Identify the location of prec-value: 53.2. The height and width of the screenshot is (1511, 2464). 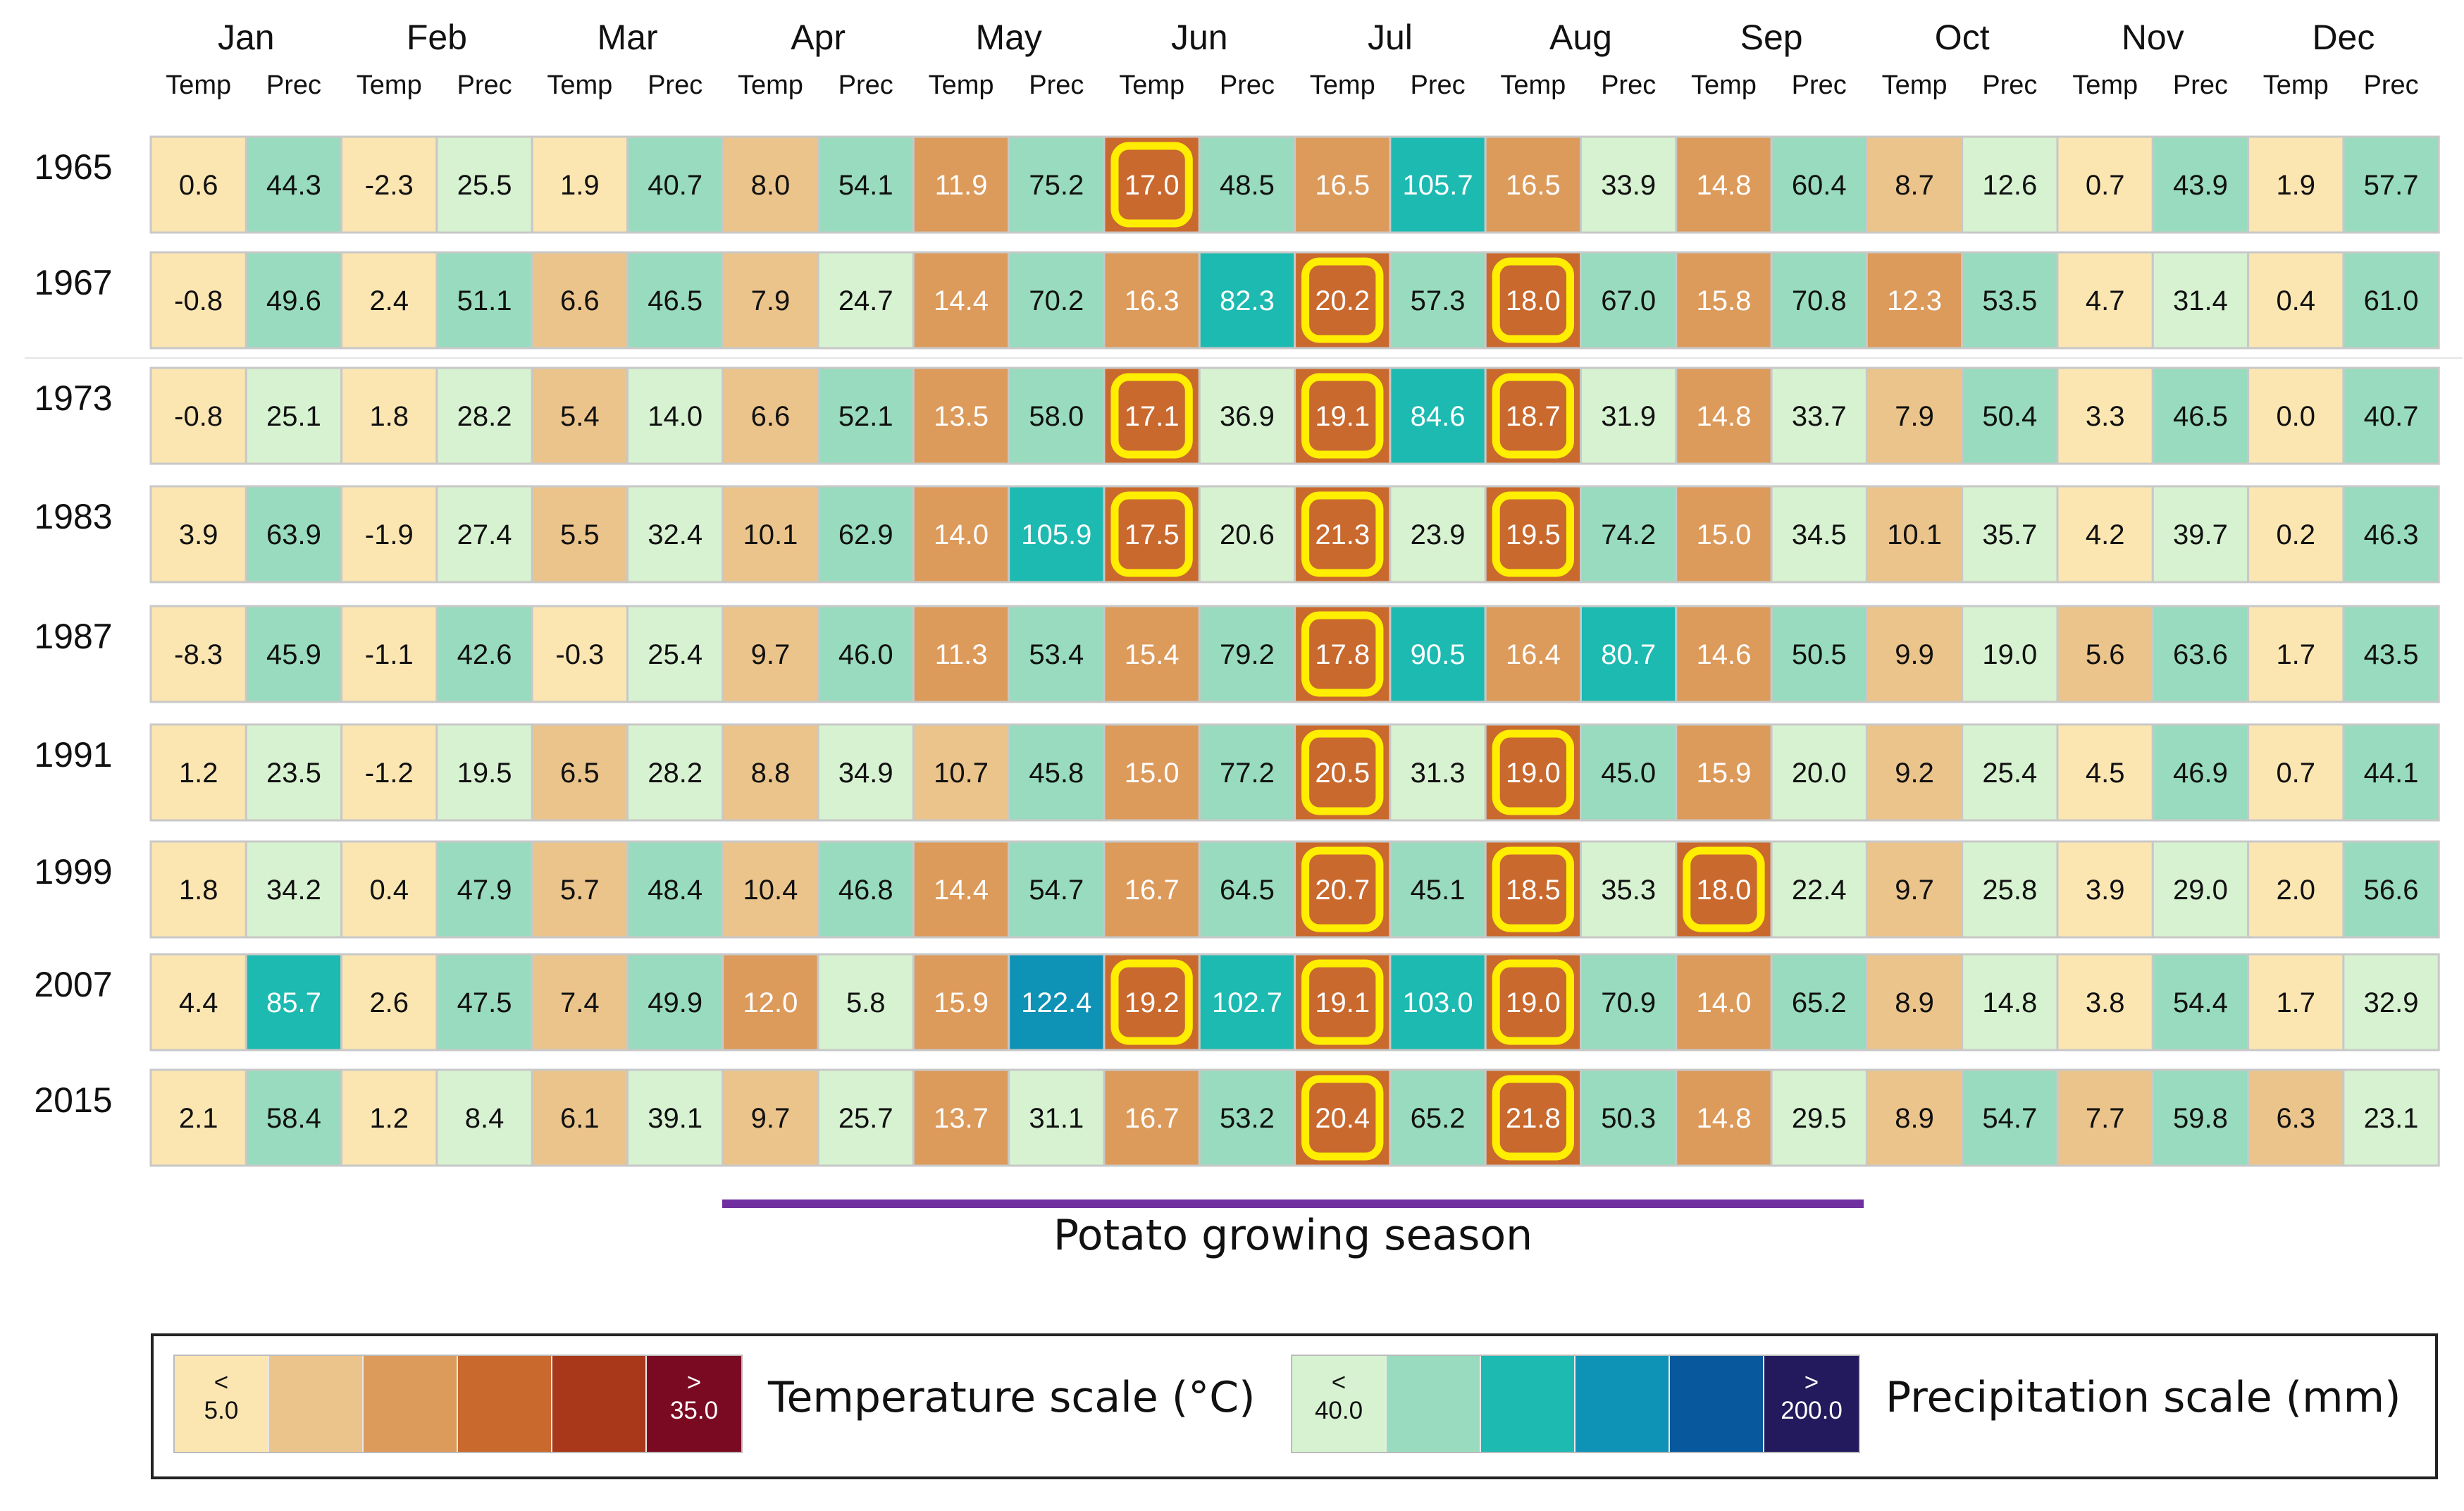
(1247, 1118).